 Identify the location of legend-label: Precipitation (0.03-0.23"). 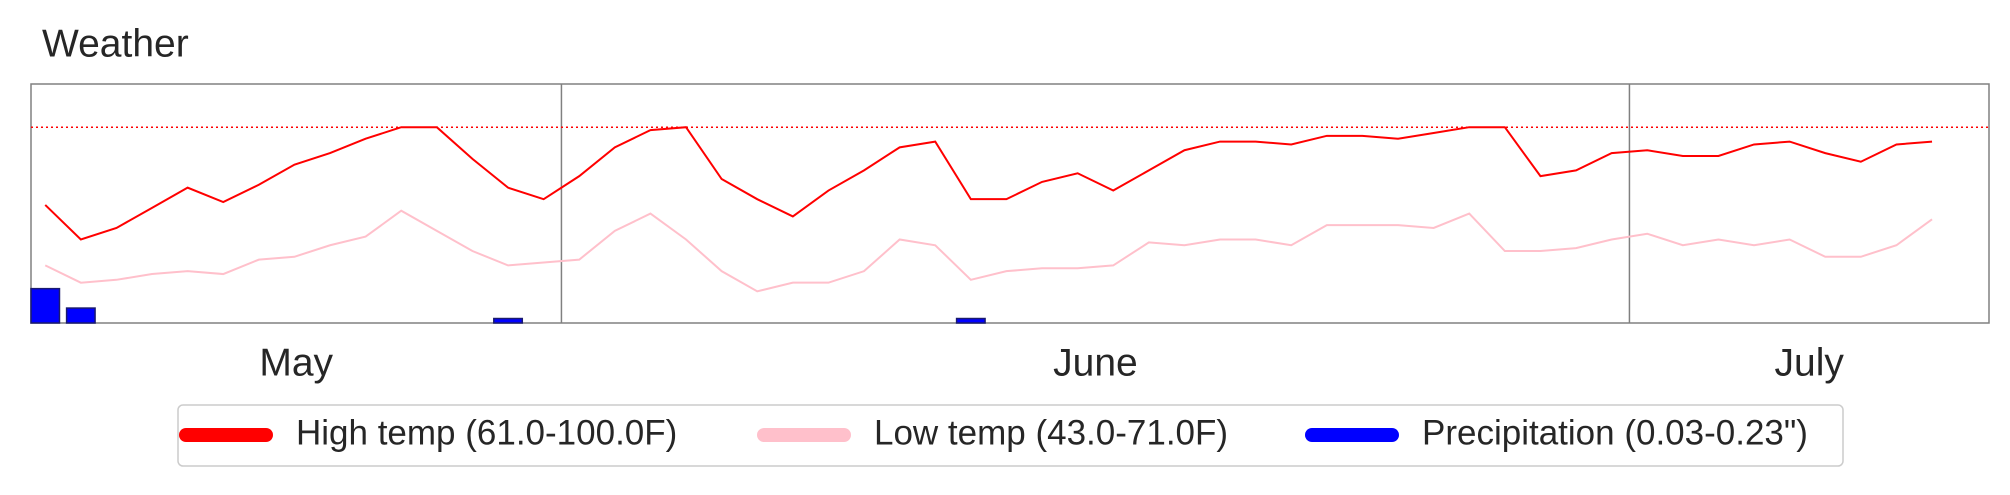
(1615, 432).